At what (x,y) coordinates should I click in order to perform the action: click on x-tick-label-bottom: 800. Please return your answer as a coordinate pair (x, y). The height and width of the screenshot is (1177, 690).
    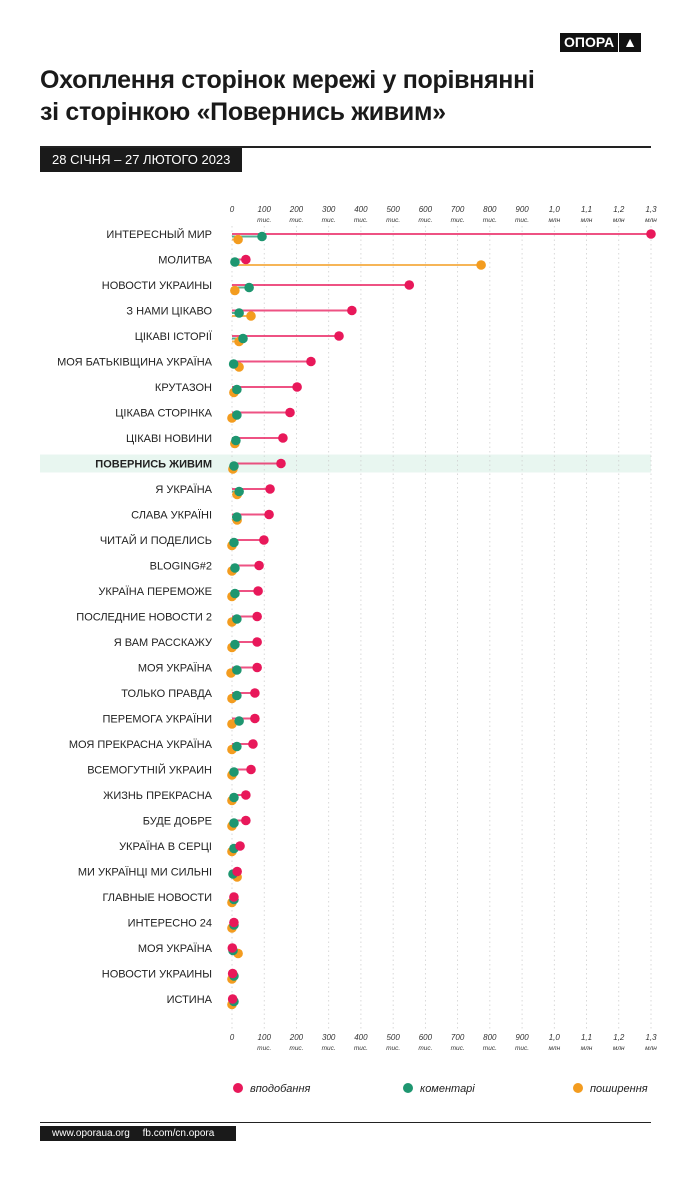
    Looking at the image, I should click on (490, 1037).